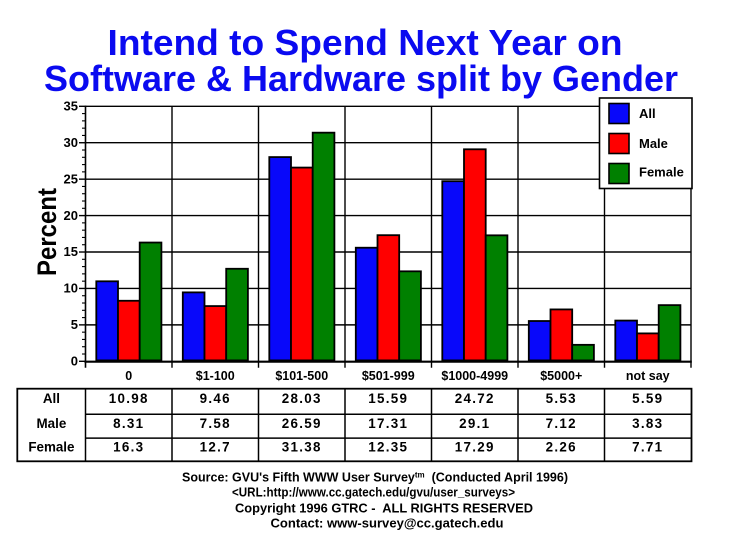 The image size is (729, 553). I want to click on svg-text: 2.26, so click(561, 447).